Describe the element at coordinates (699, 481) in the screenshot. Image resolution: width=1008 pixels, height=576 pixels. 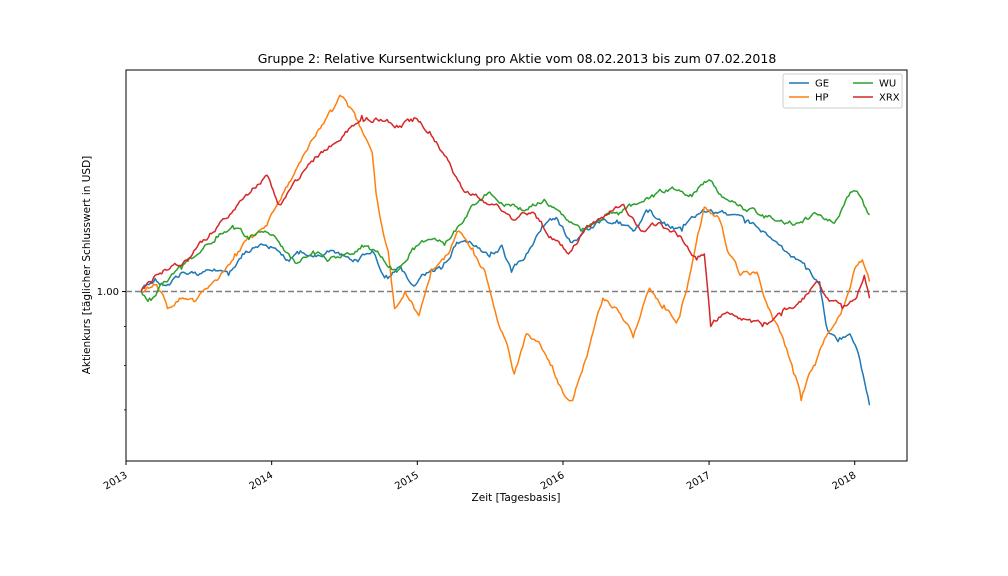
I see `x-tick-label: 2017` at that location.